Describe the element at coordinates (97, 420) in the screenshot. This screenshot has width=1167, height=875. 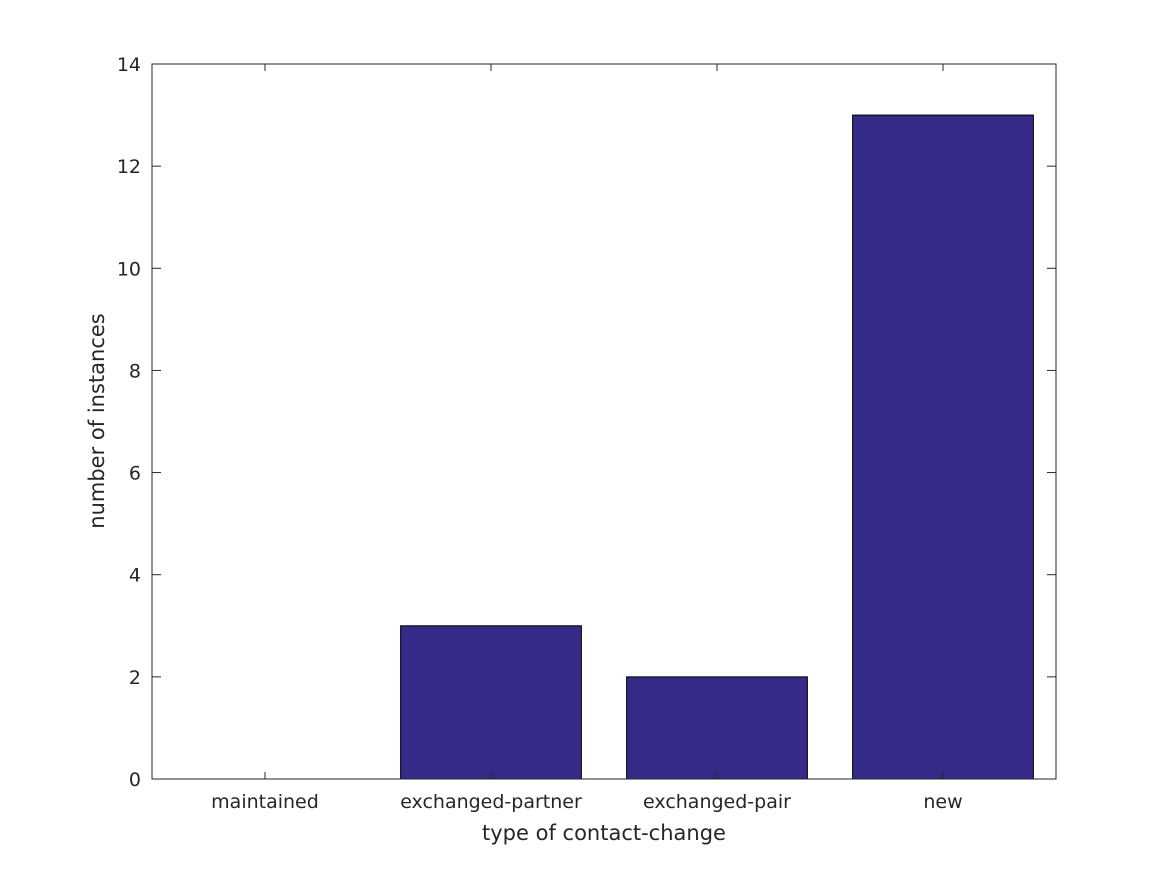
I see `y-axis-label: number of instances` at that location.